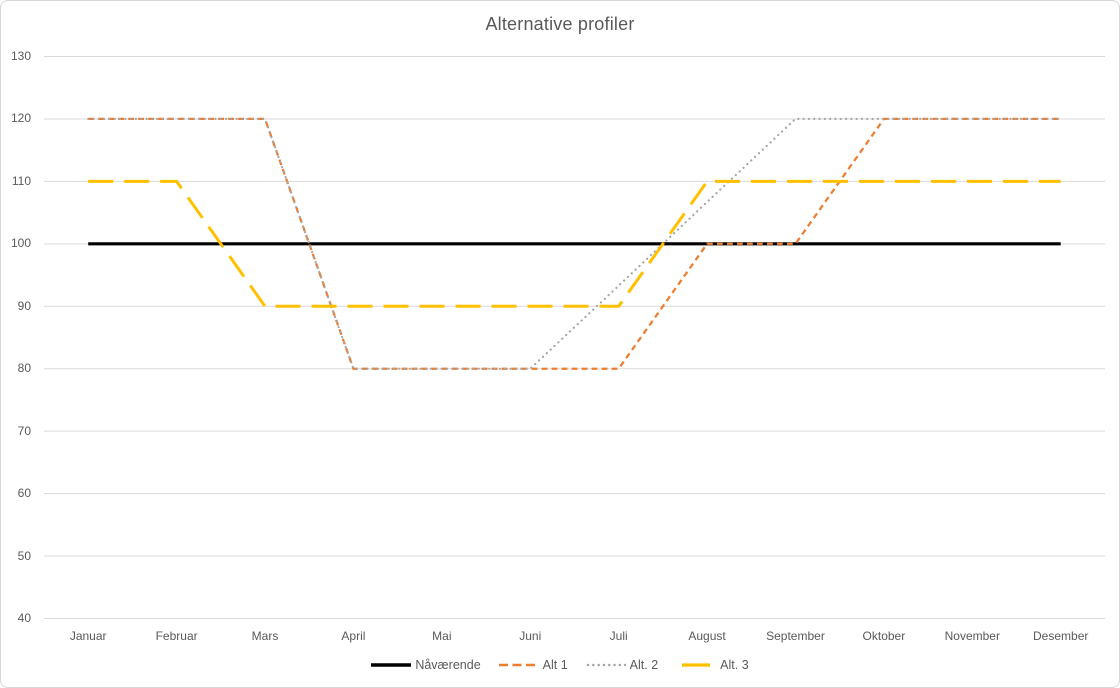 This screenshot has height=688, width=1120. I want to click on y-tick-label: 130, so click(20, 56).